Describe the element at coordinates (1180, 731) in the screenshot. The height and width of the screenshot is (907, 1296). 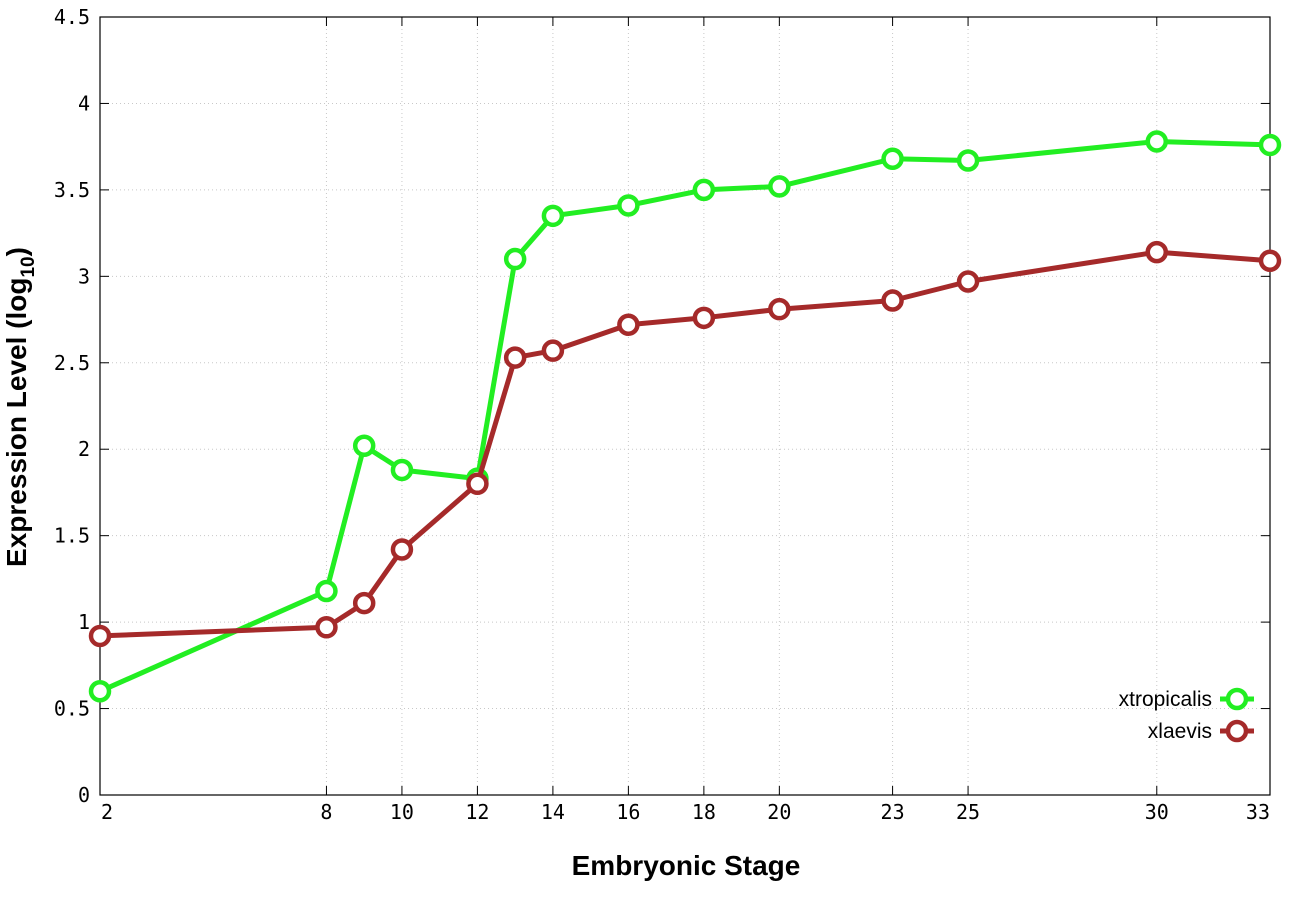
I see `legend-label: xlaevis` at that location.